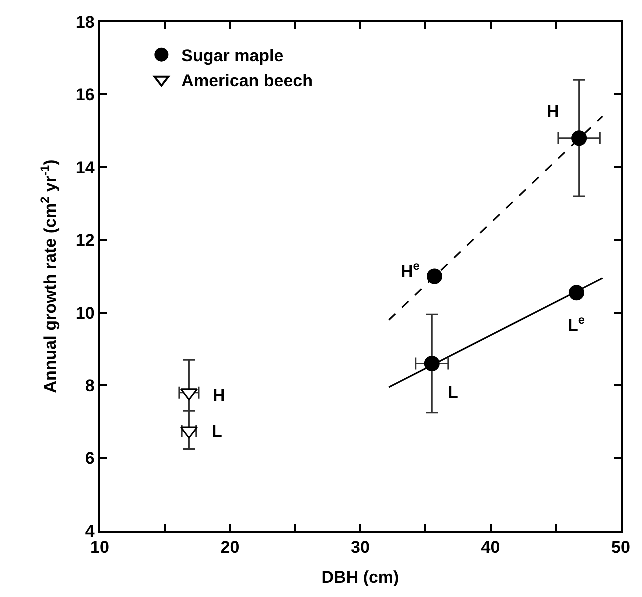  What do you see at coordinates (360, 548) in the screenshot?
I see `x-tick-label: 30` at bounding box center [360, 548].